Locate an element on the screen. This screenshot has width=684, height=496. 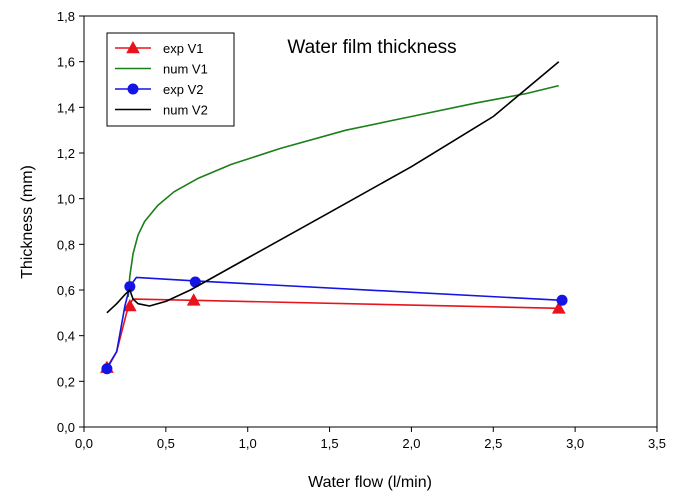
chart-title: Water film thickness is located at coordinates (371, 47).